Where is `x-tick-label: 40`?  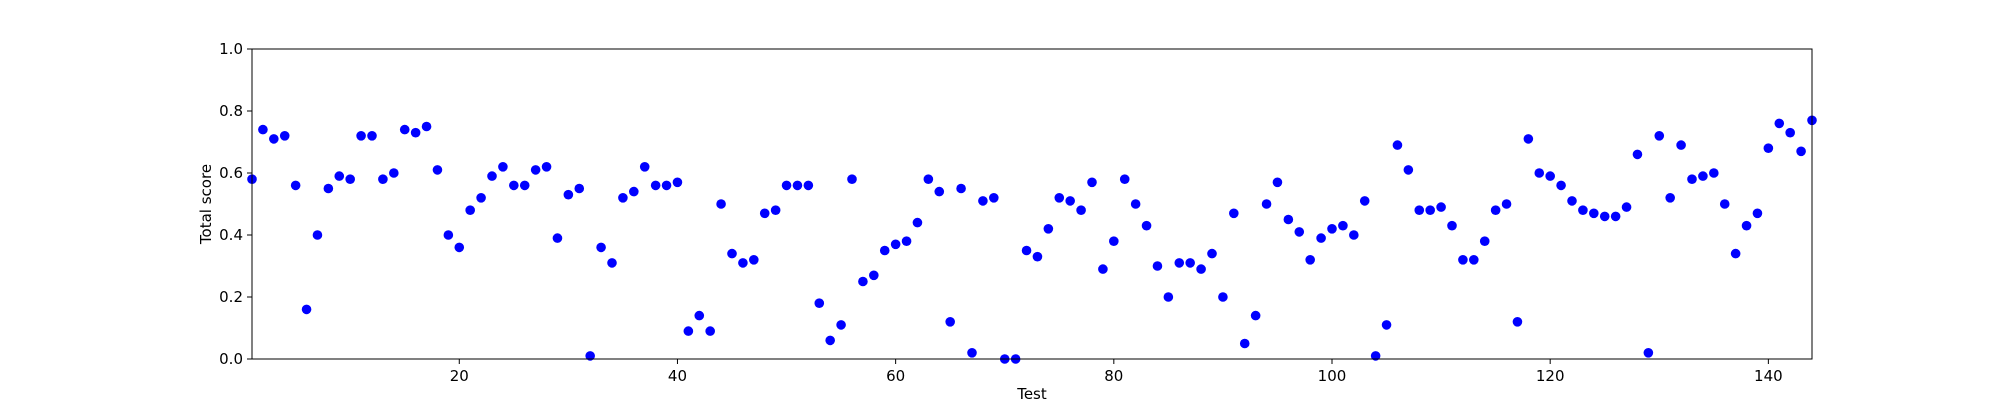
x-tick-label: 40 is located at coordinates (677, 376).